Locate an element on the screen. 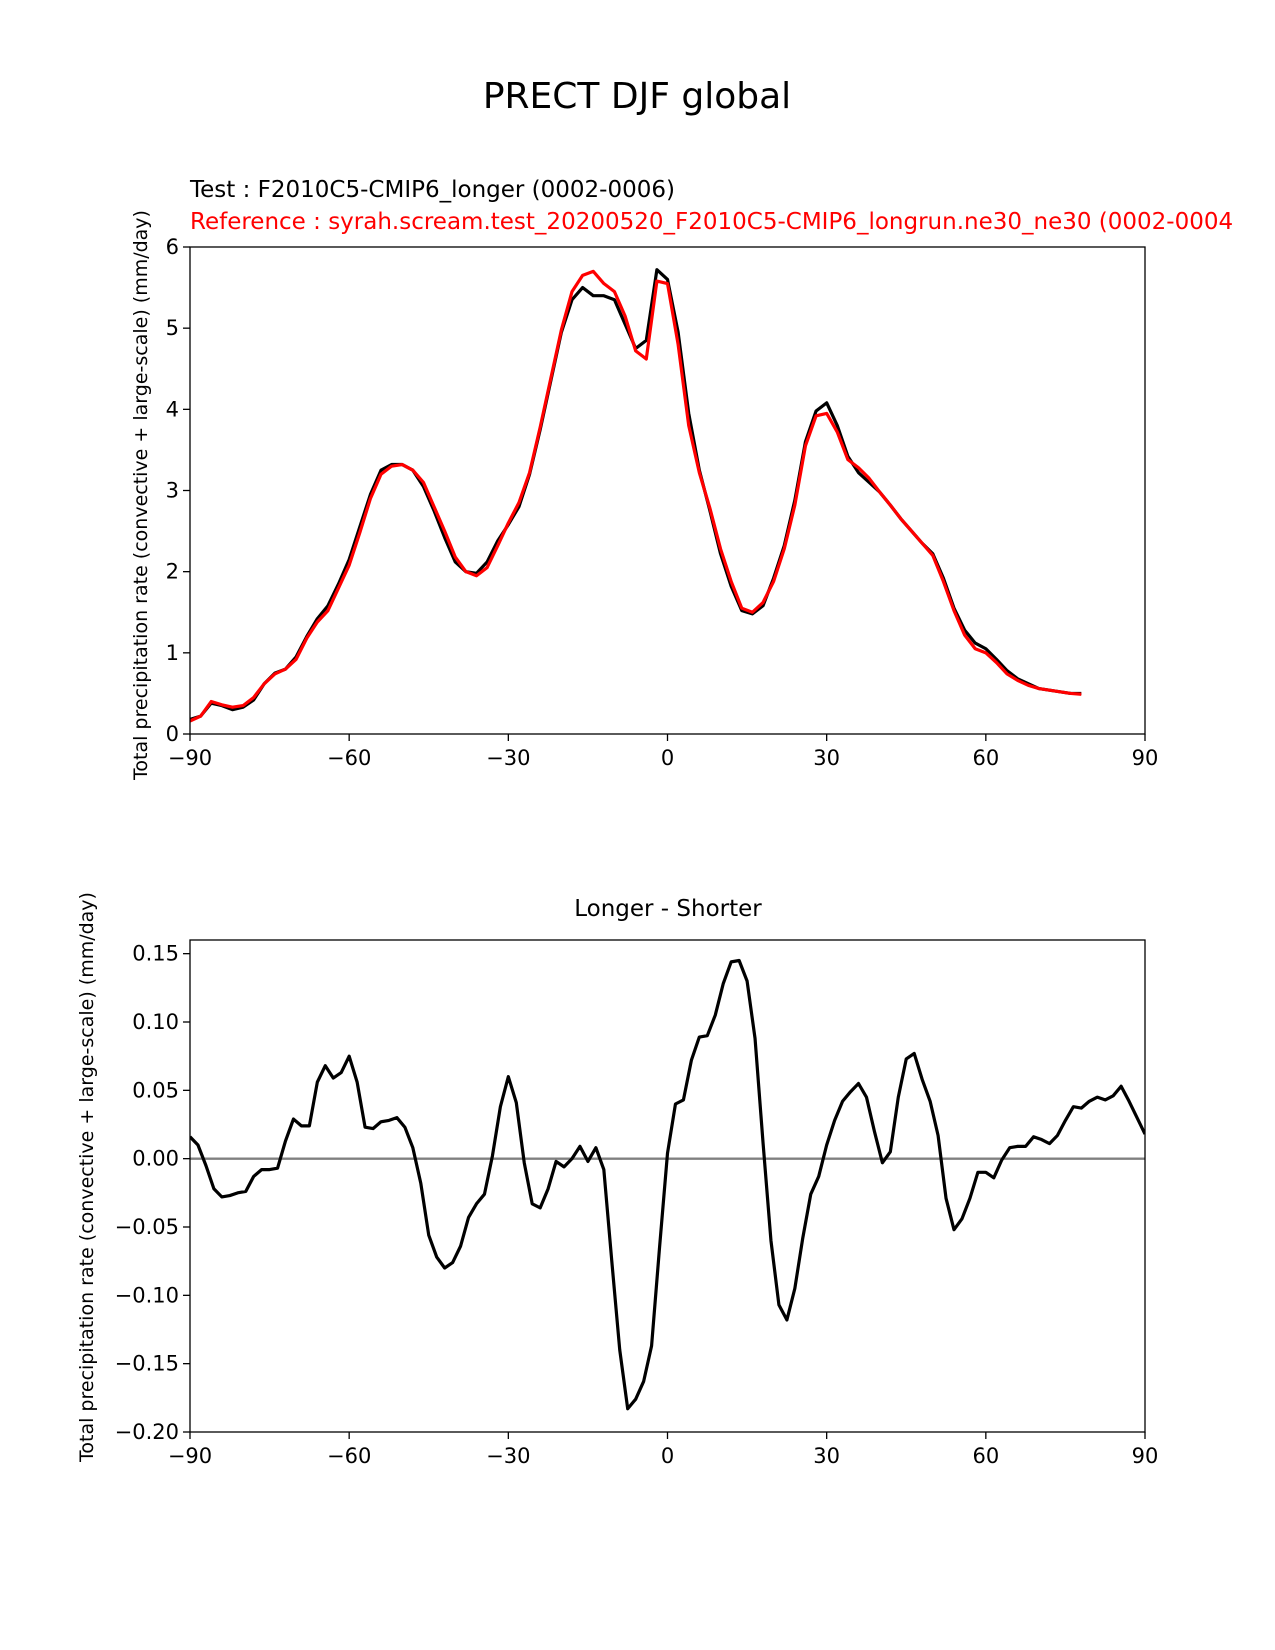 Image resolution: width=1275 pixels, height=1650 pixels. bottom-plot-title: Longer - Shorter is located at coordinates (668, 909).